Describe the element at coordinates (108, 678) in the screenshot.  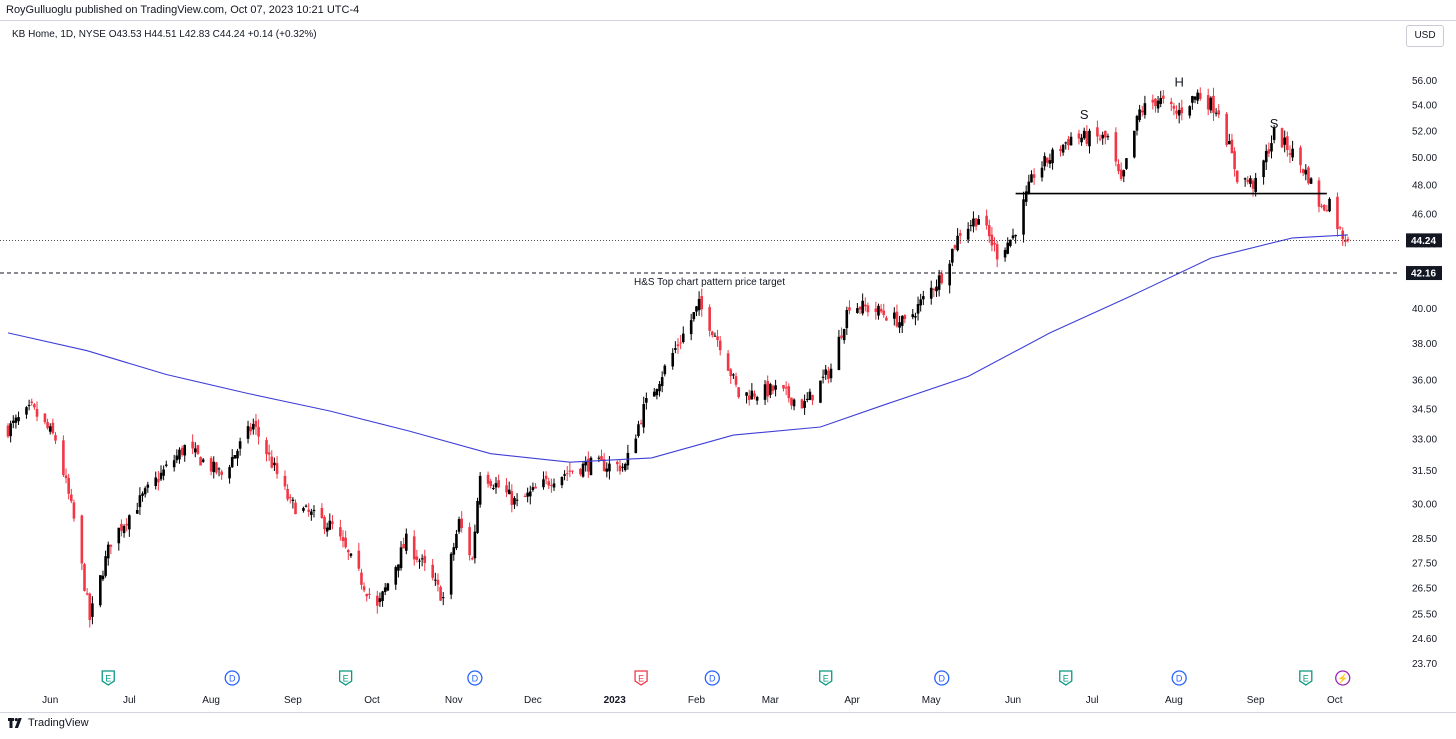
I see `event-marker-earnings-0: E` at that location.